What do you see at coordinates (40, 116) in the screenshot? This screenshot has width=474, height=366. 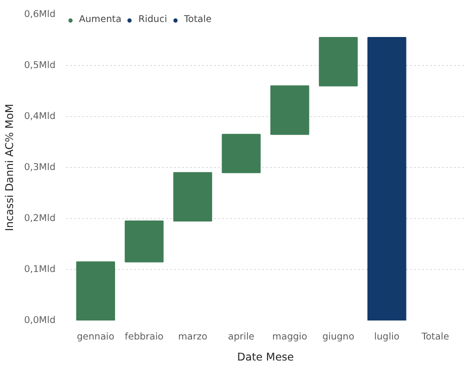 I see `y-tick-label: 0,4Mld` at bounding box center [40, 116].